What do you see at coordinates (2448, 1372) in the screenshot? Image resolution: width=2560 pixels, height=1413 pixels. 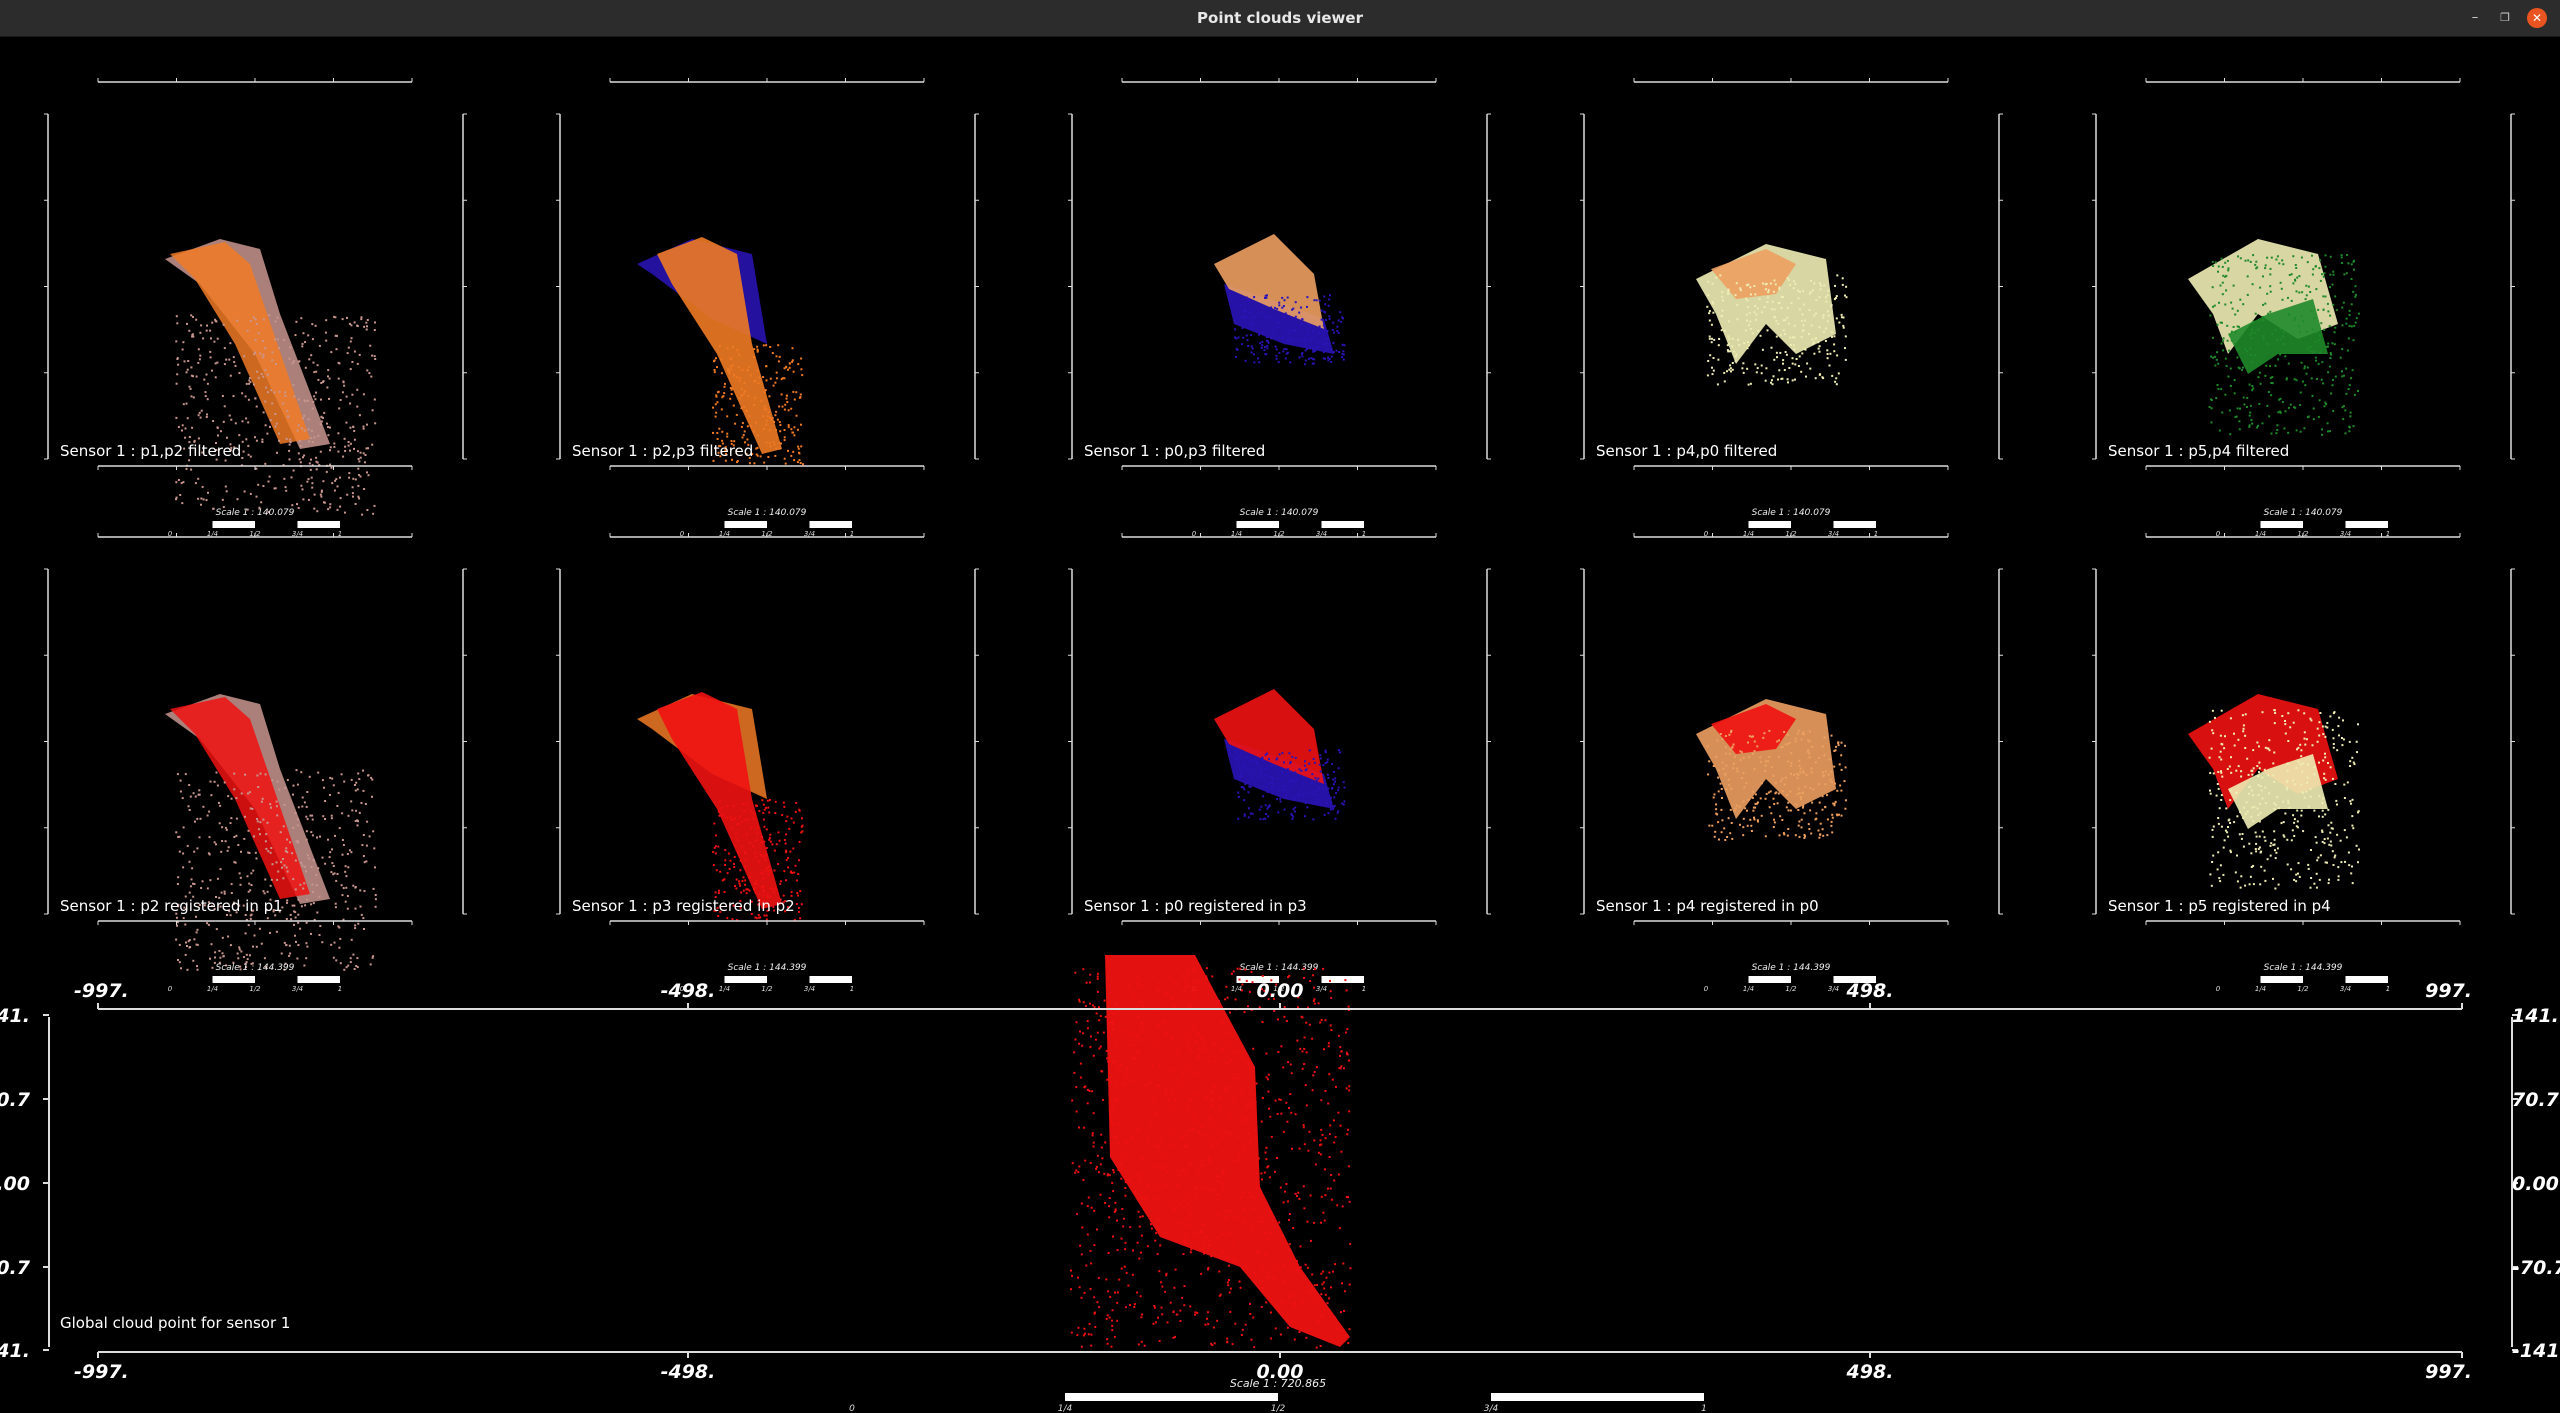 I see `x-tick-bottom: 997.` at bounding box center [2448, 1372].